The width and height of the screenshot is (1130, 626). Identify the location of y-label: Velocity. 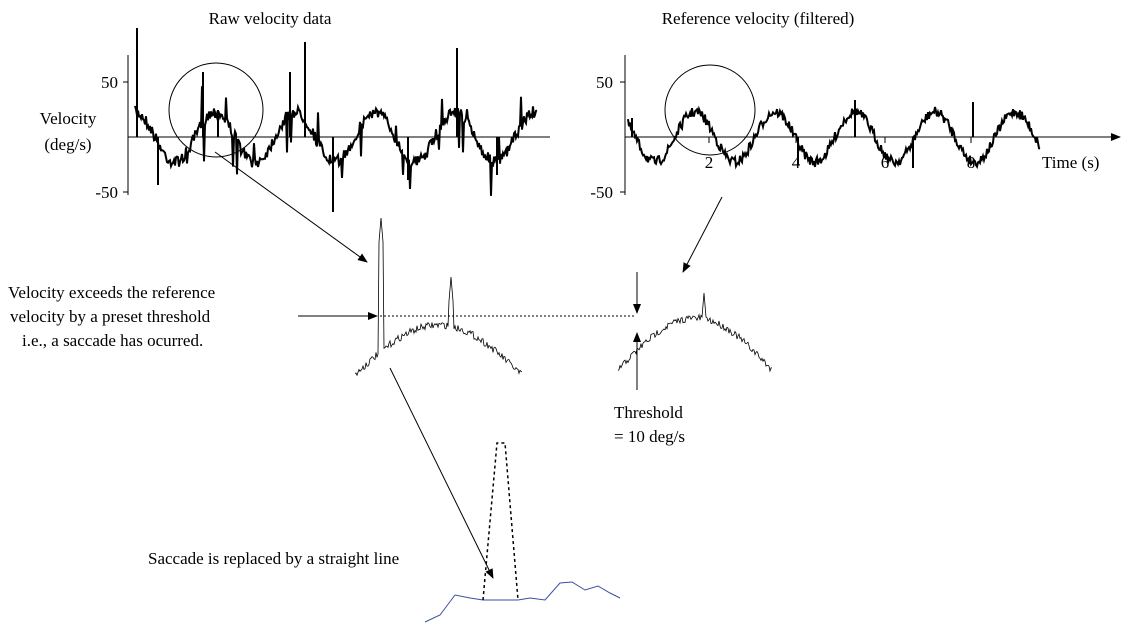
(68, 118).